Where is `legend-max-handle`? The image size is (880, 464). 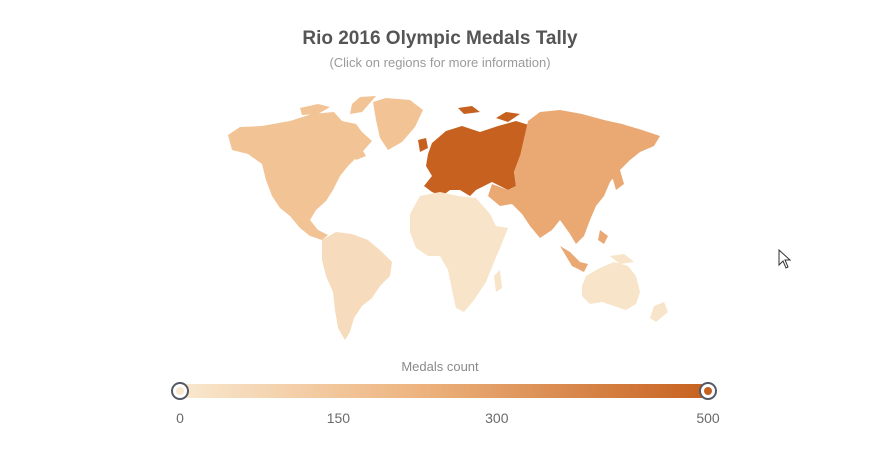 legend-max-handle is located at coordinates (708, 391).